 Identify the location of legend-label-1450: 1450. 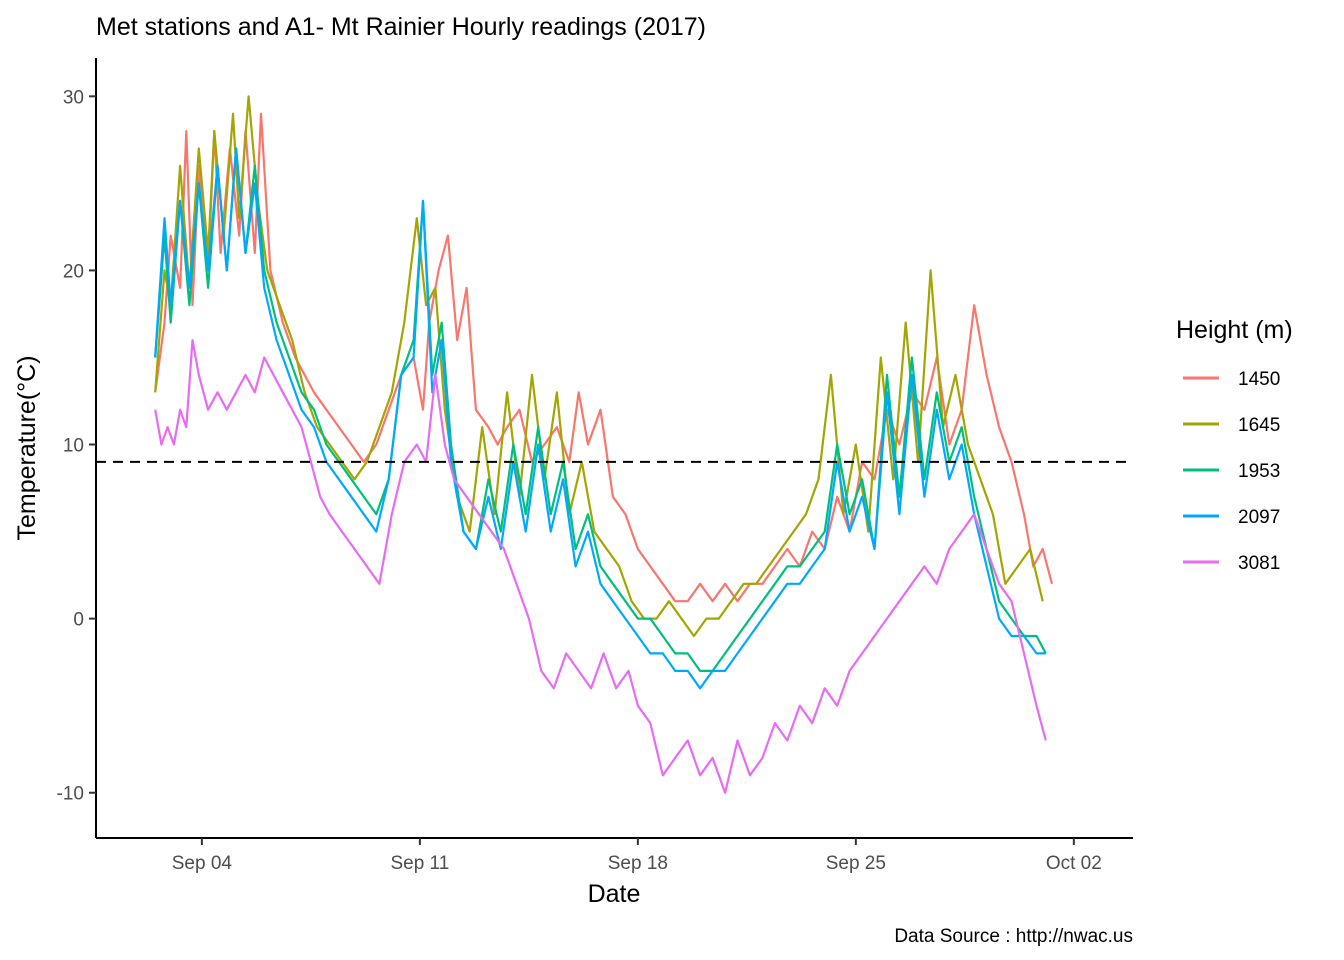
(1259, 379).